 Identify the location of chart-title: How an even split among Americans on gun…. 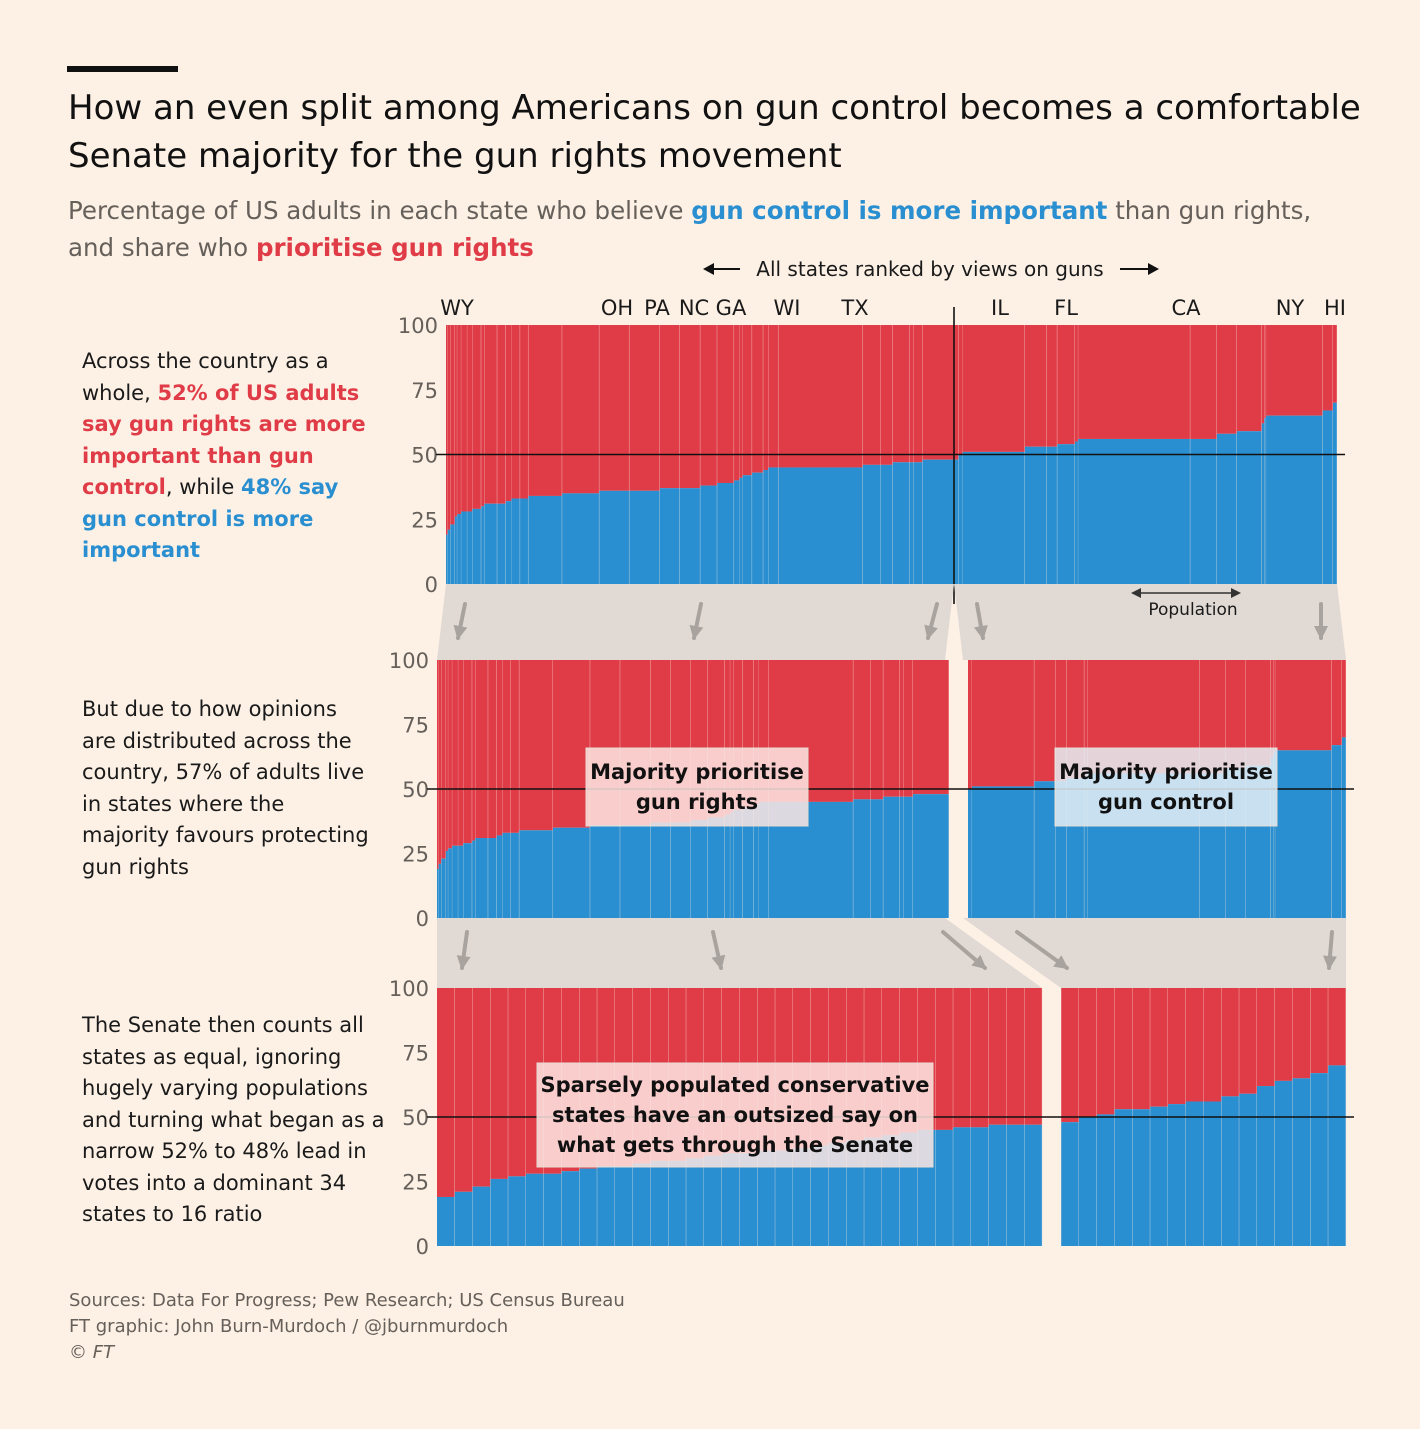
(714, 132).